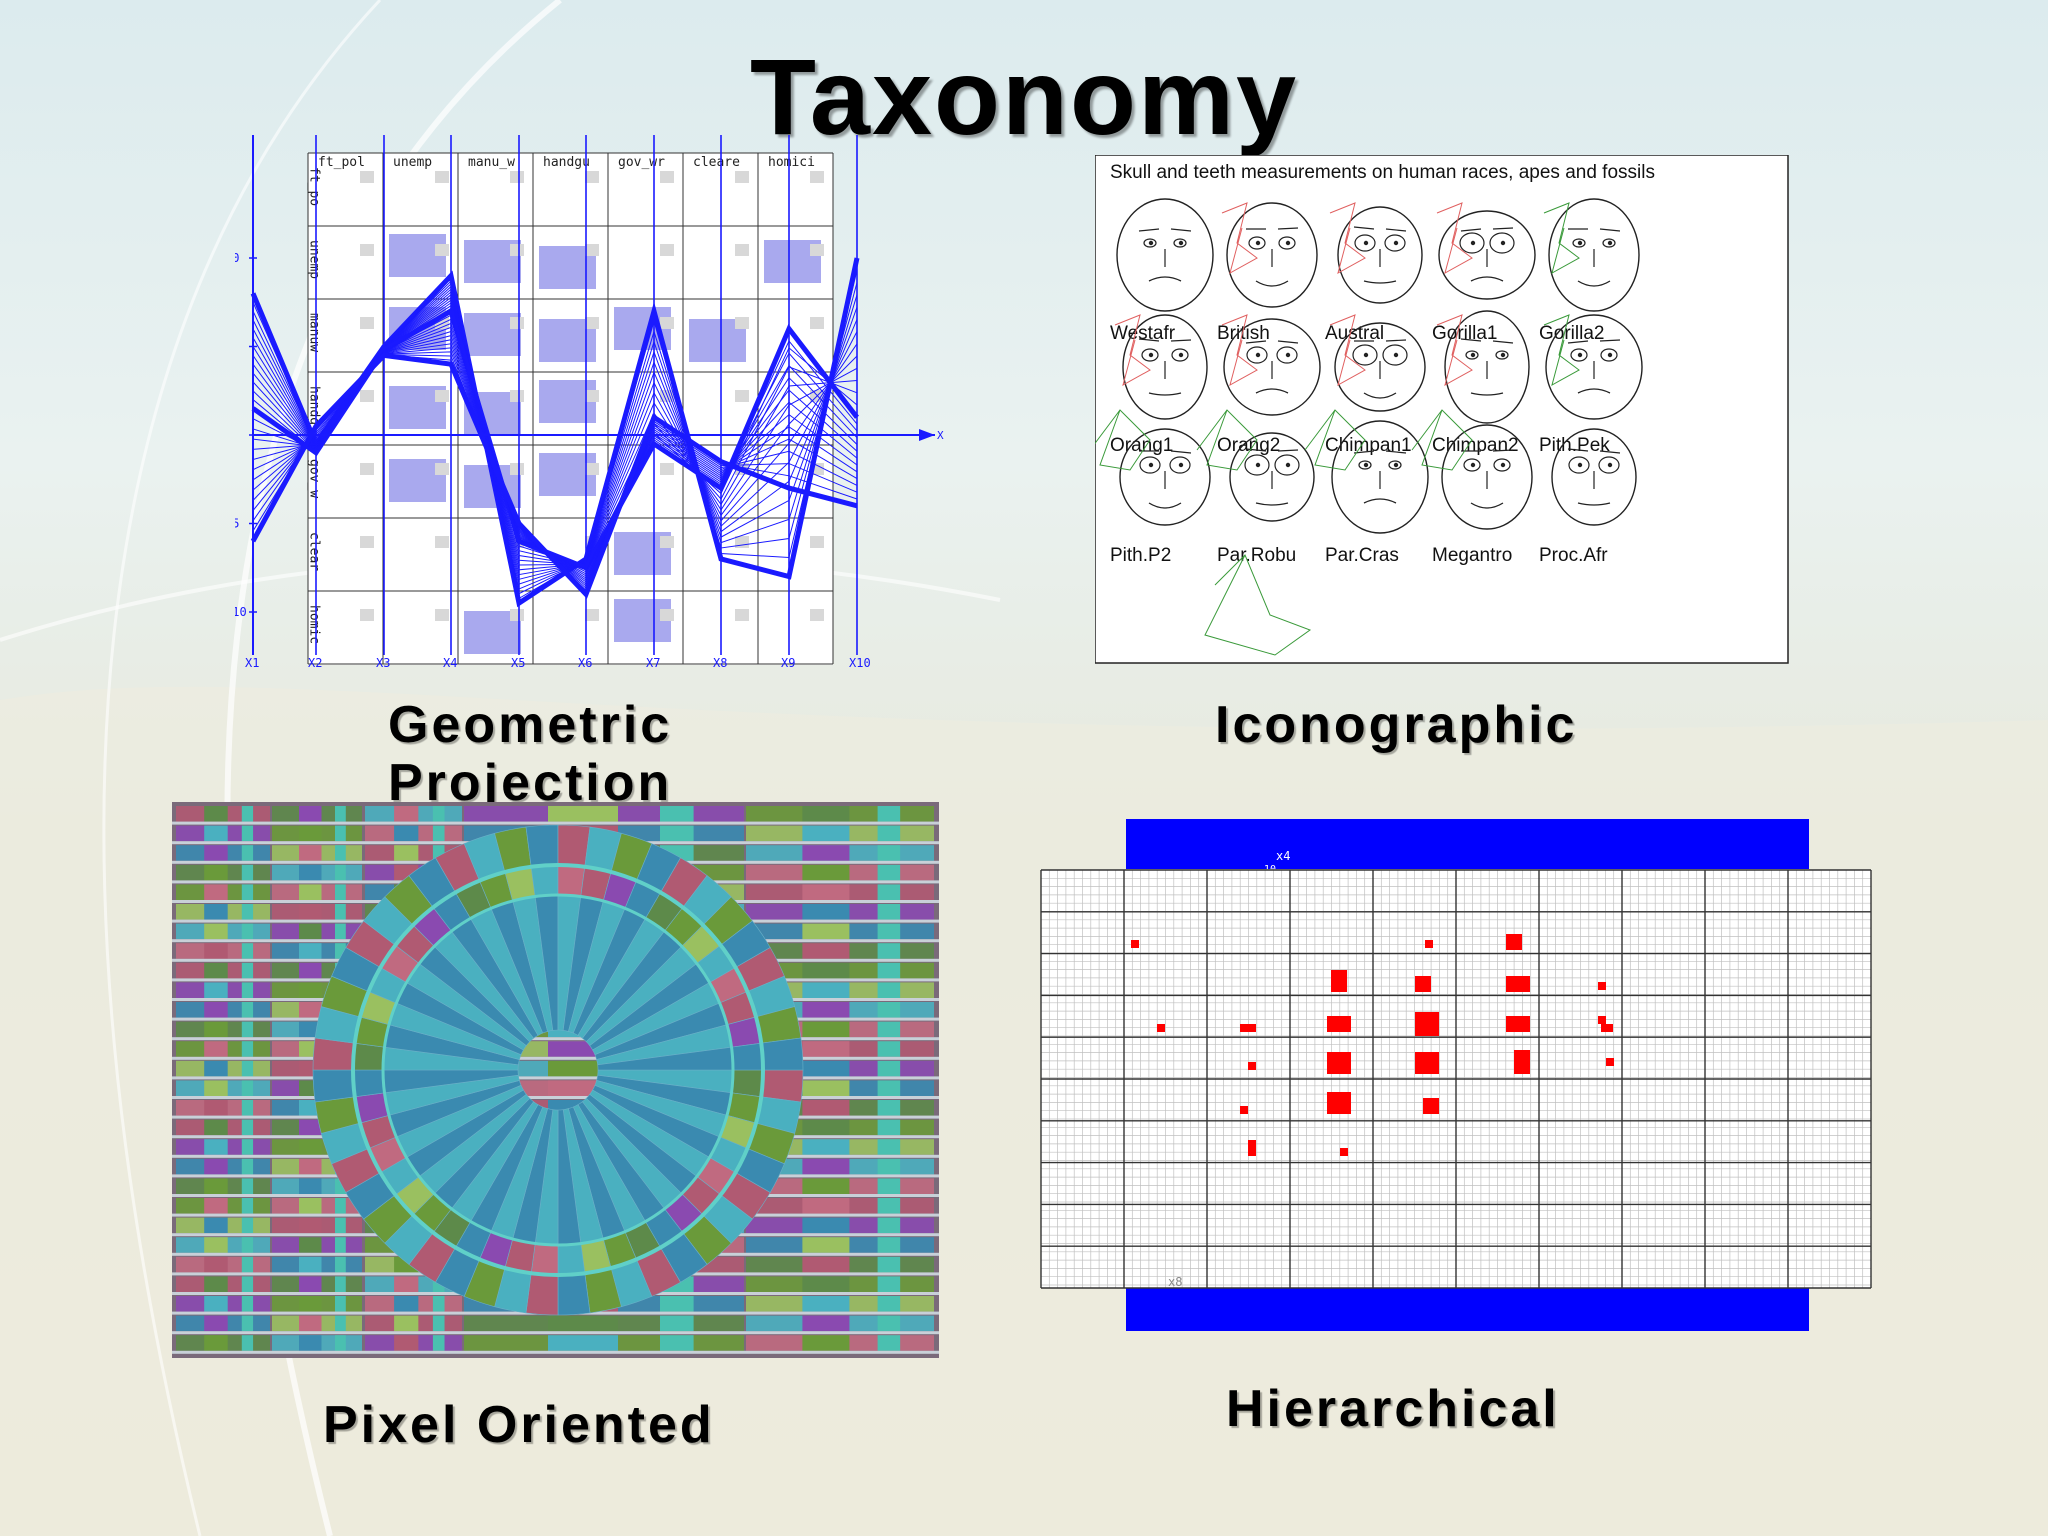 The height and width of the screenshot is (1536, 2048). Describe the element at coordinates (791, 162) in the screenshot. I see `matrix-header: homici` at that location.